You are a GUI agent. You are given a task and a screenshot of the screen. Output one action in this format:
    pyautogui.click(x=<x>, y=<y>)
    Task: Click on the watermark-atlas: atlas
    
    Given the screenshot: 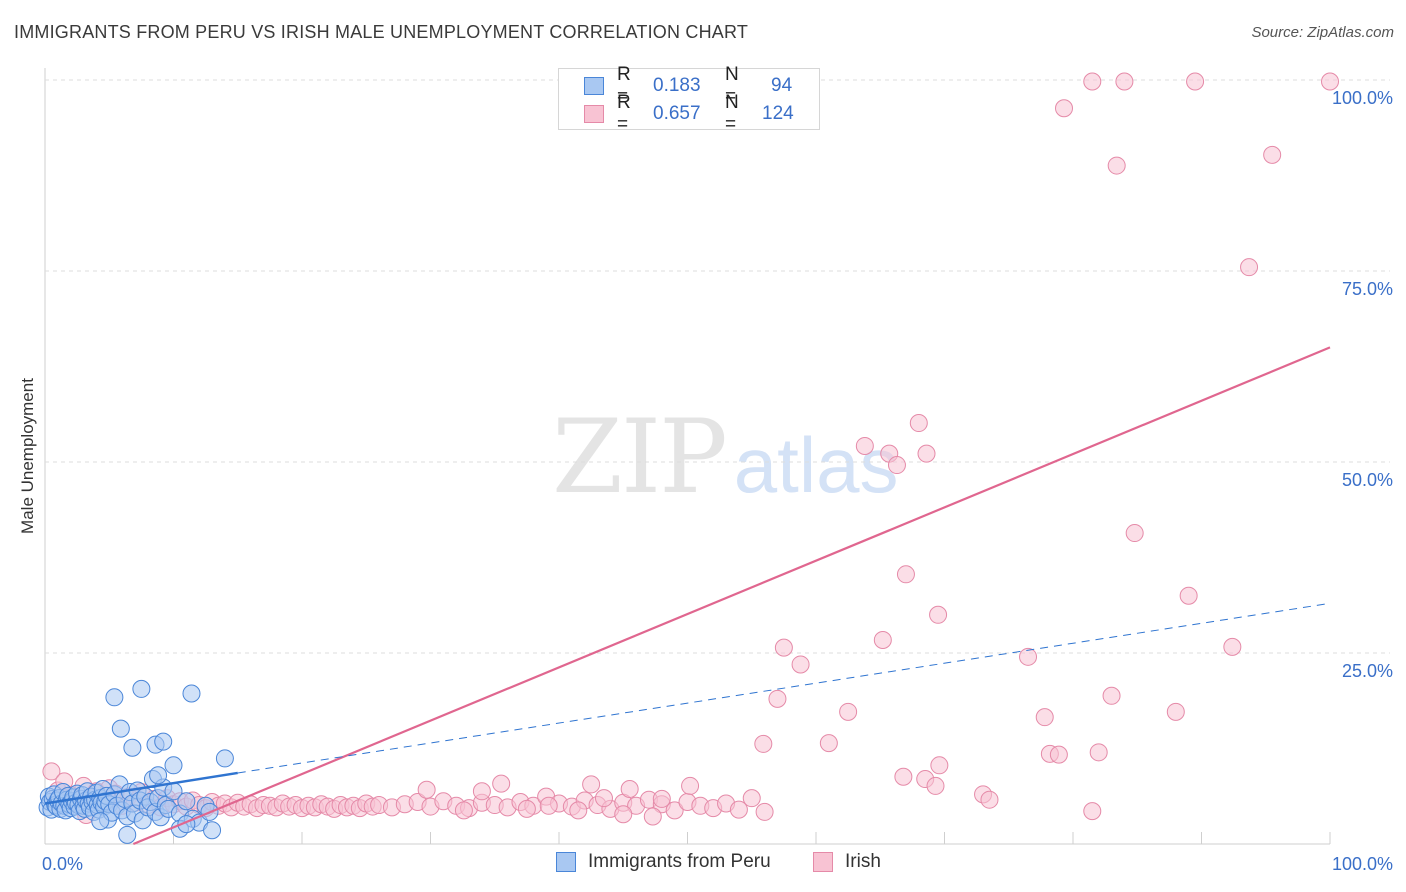 What is the action you would take?
    pyautogui.click(x=816, y=465)
    